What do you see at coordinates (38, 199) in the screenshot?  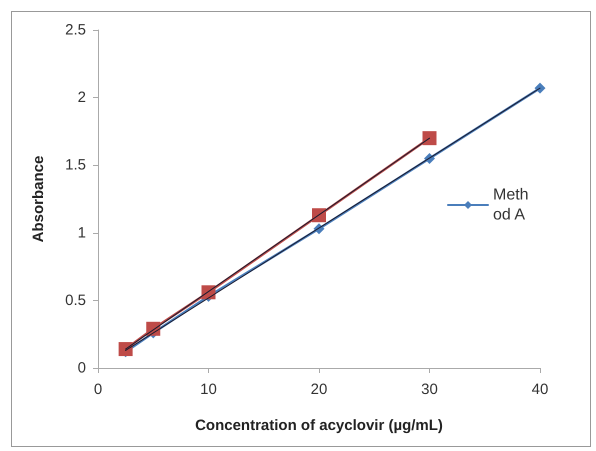 I see `y-axis-title: Absorbance` at bounding box center [38, 199].